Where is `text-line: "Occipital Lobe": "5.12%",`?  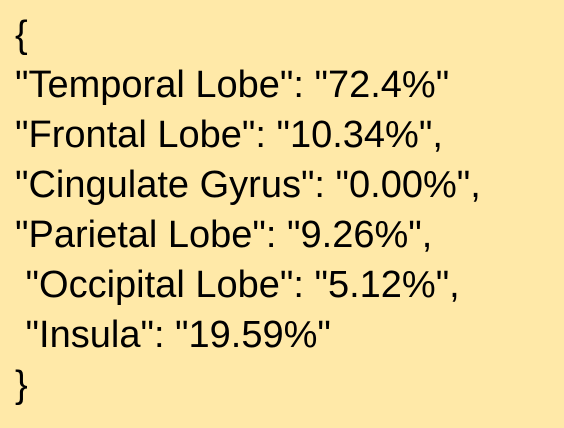 text-line: "Occipital Lobe": "5.12%", is located at coordinates (237, 285).